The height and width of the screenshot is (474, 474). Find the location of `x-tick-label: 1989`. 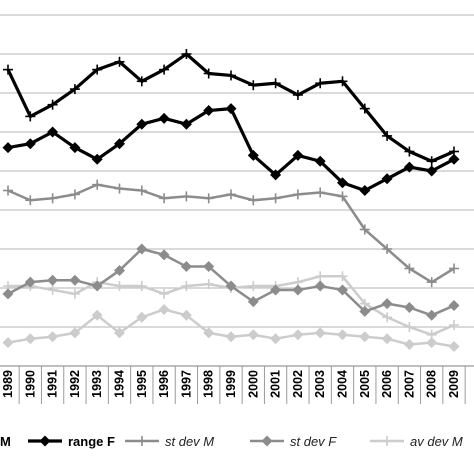

x-tick-label: 1989 is located at coordinates (8, 384).